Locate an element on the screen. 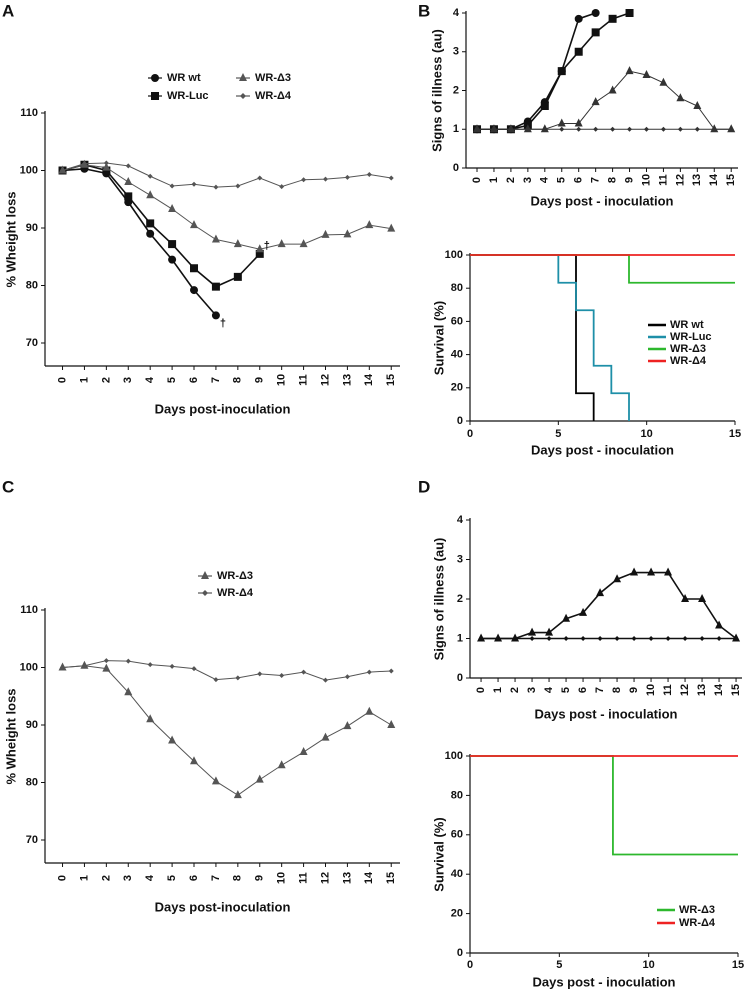 This screenshot has height=990, width=747. y-tick-label: 40 is located at coordinates (457, 874).